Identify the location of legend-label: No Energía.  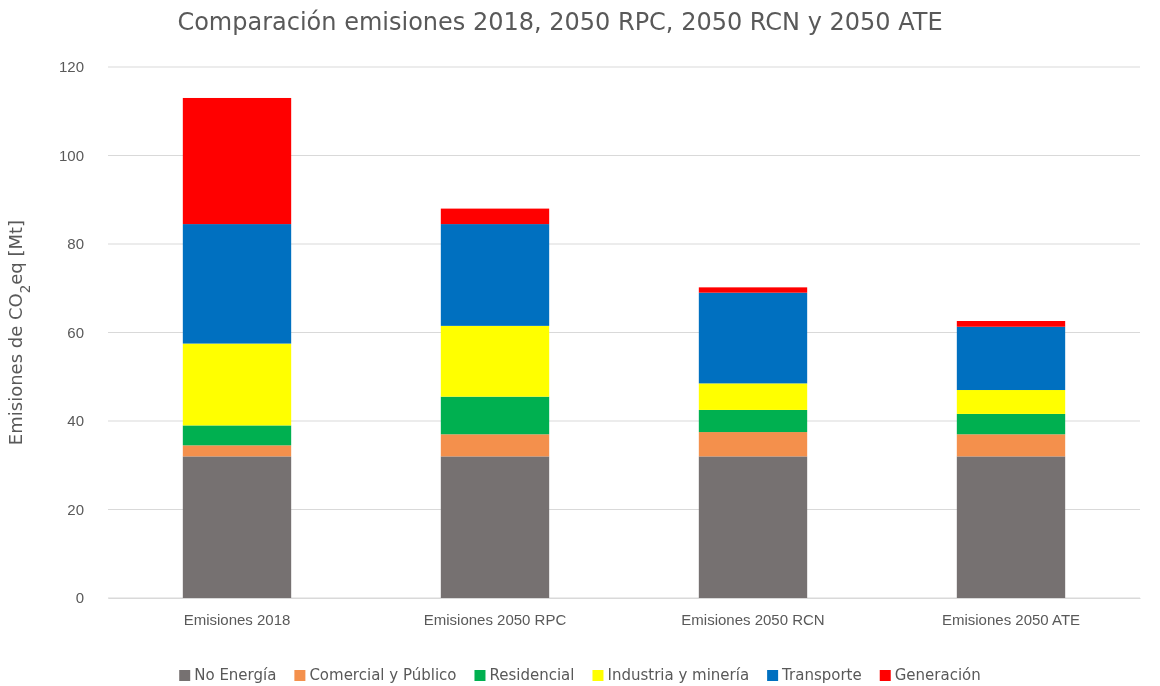
(235, 675).